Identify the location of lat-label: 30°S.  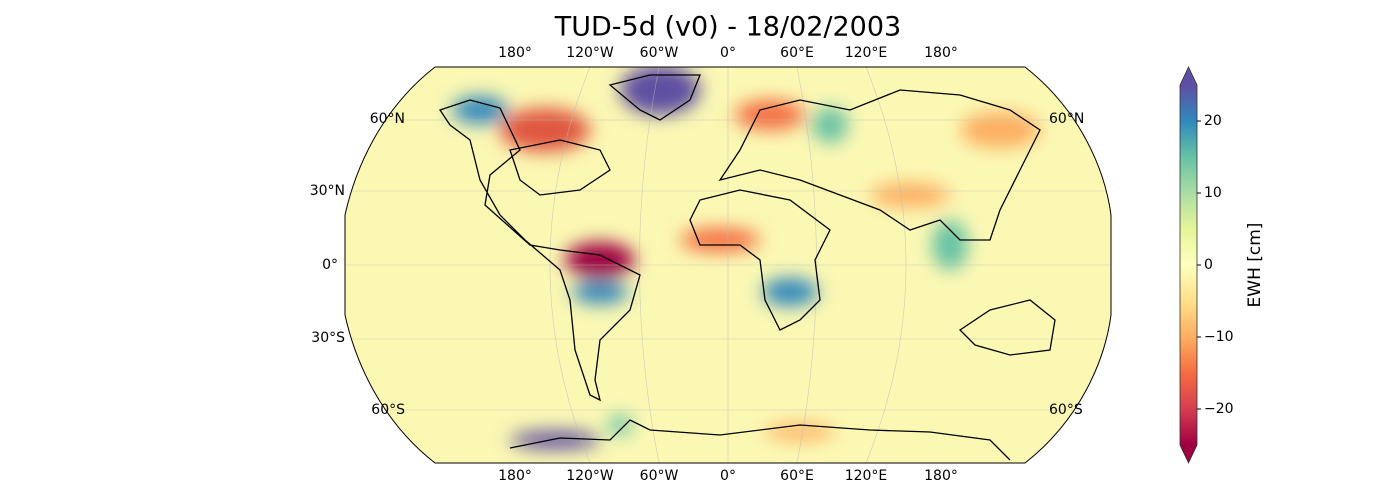
(328, 338).